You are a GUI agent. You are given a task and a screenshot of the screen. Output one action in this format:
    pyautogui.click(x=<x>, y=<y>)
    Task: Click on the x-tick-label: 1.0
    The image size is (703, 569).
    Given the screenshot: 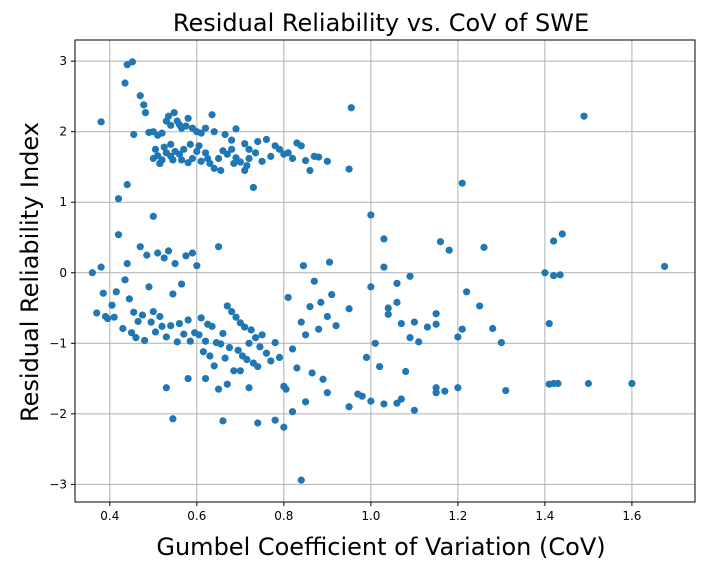 What is the action you would take?
    pyautogui.click(x=370, y=516)
    